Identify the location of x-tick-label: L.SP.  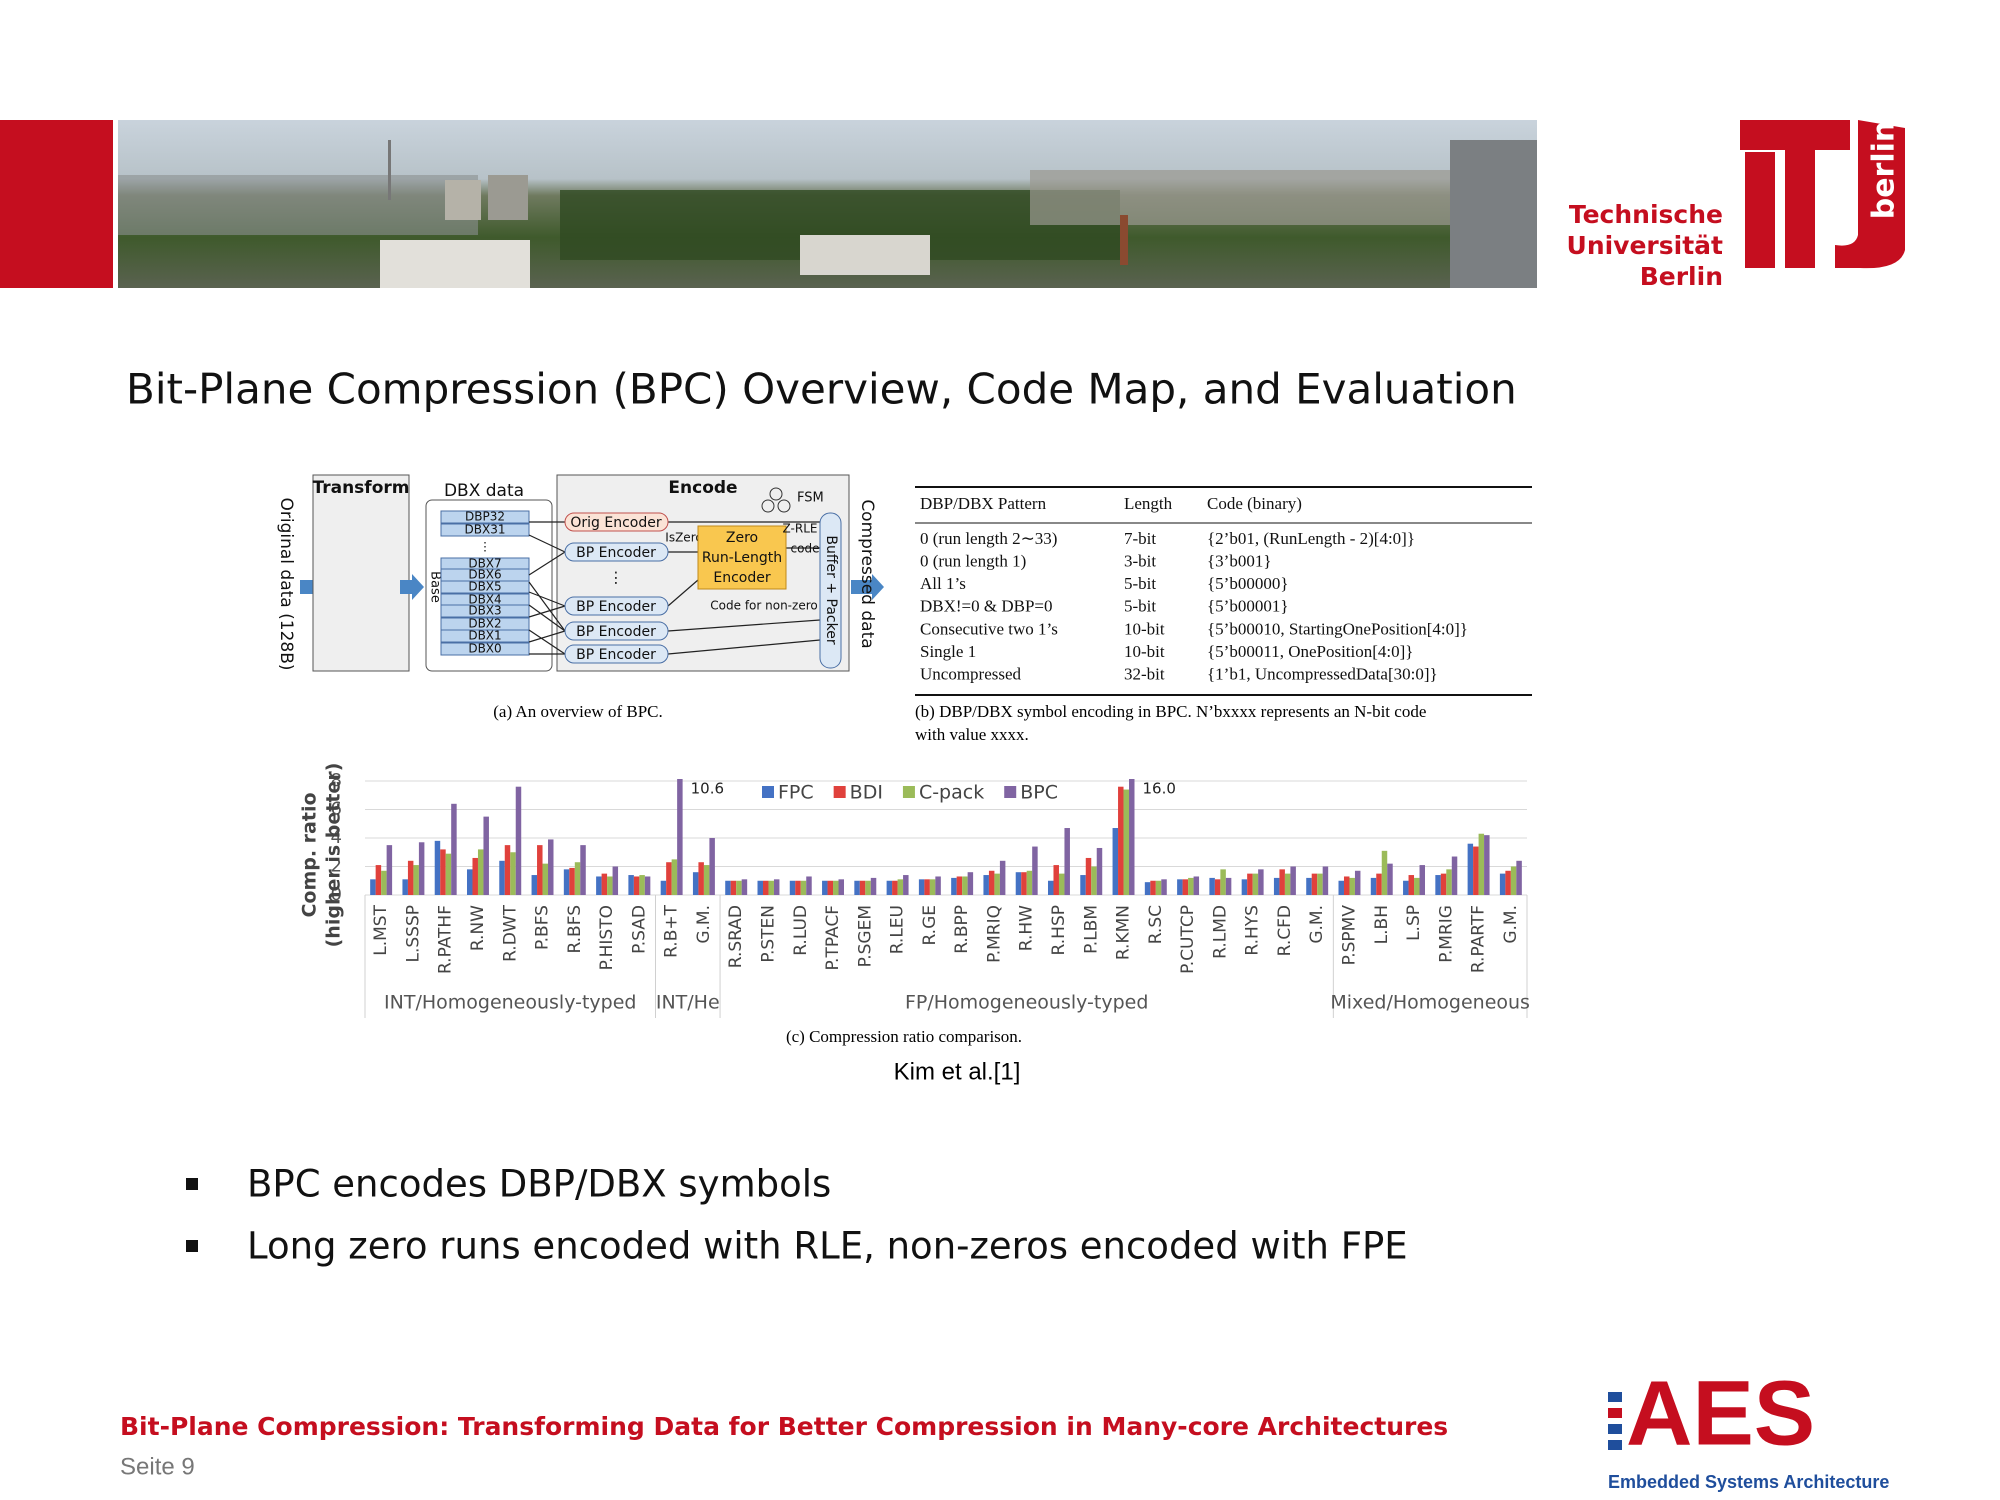
(1414, 923).